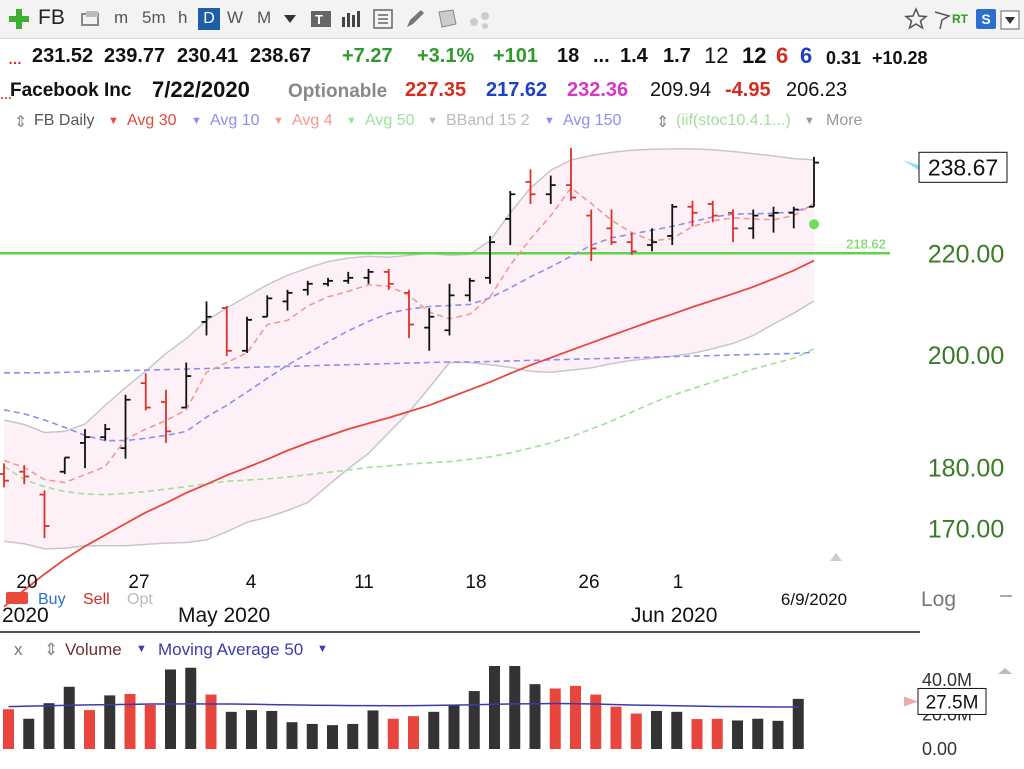  I want to click on log-scale-toggle: Log, so click(938, 599).